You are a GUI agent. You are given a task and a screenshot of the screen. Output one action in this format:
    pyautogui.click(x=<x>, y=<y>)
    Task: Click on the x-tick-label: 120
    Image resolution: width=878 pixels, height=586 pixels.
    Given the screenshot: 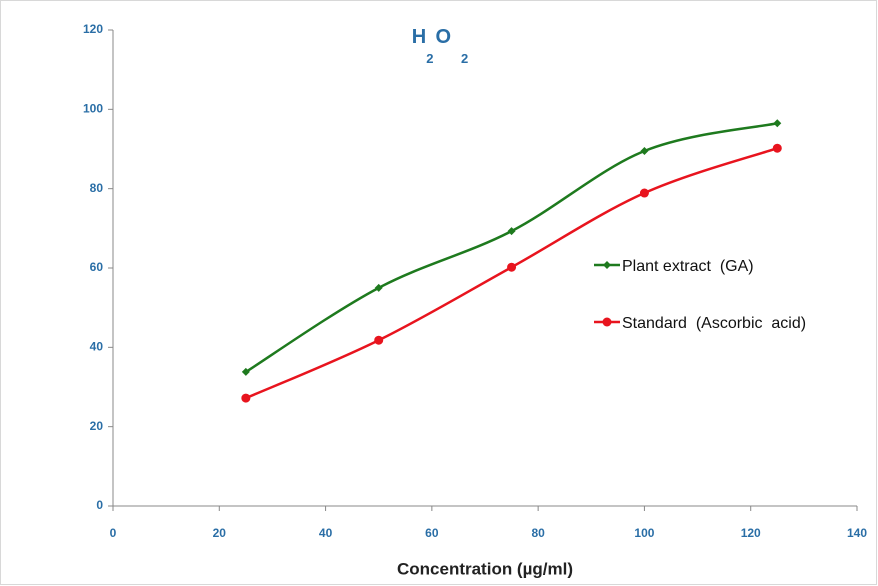 What is the action you would take?
    pyautogui.click(x=751, y=533)
    